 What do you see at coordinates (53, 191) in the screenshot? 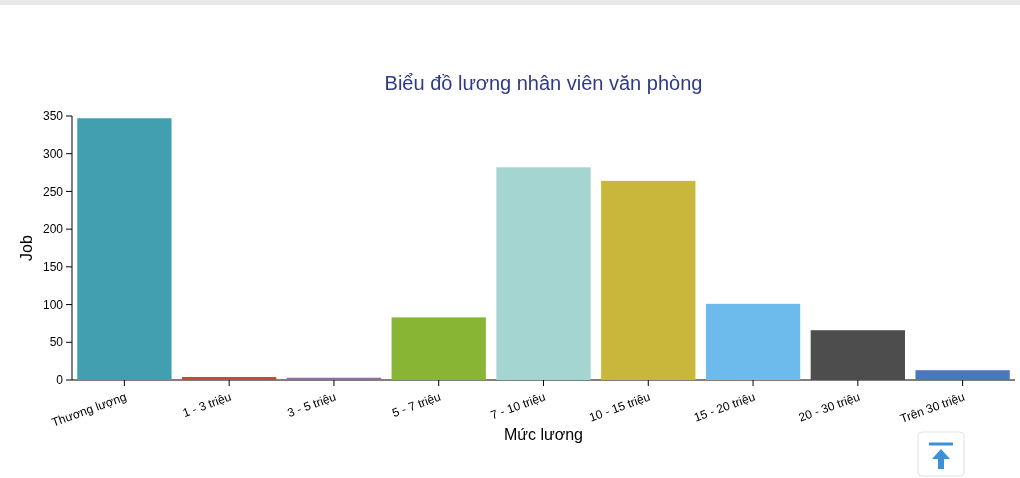
I see `y-tick-label: 250` at bounding box center [53, 191].